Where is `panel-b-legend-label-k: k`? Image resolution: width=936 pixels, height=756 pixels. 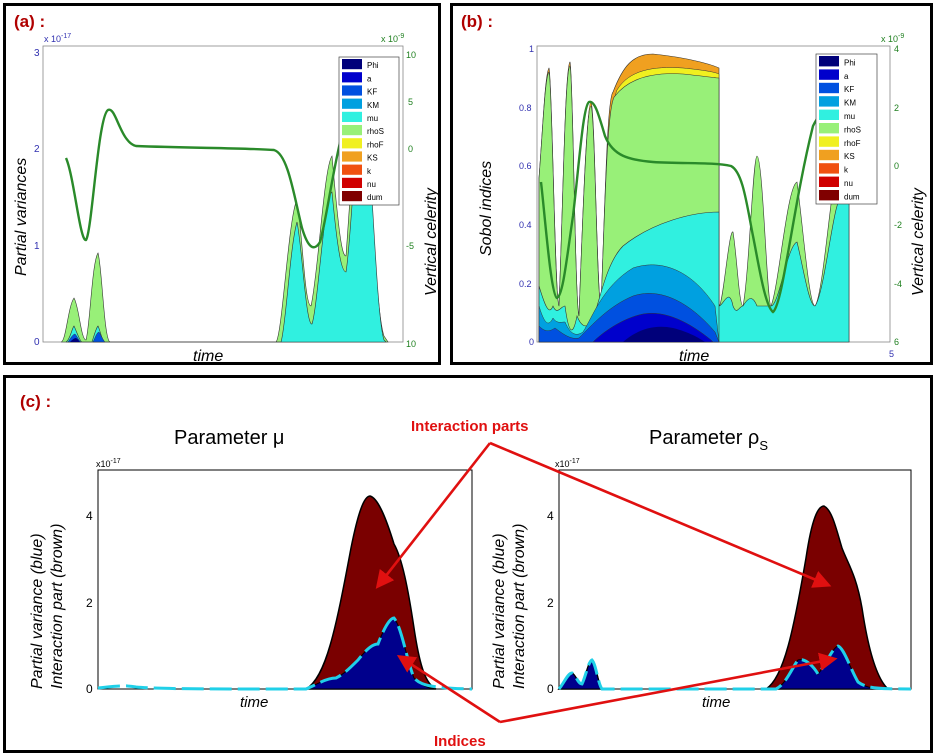
panel-b-legend-label-k: k is located at coordinates (846, 170).